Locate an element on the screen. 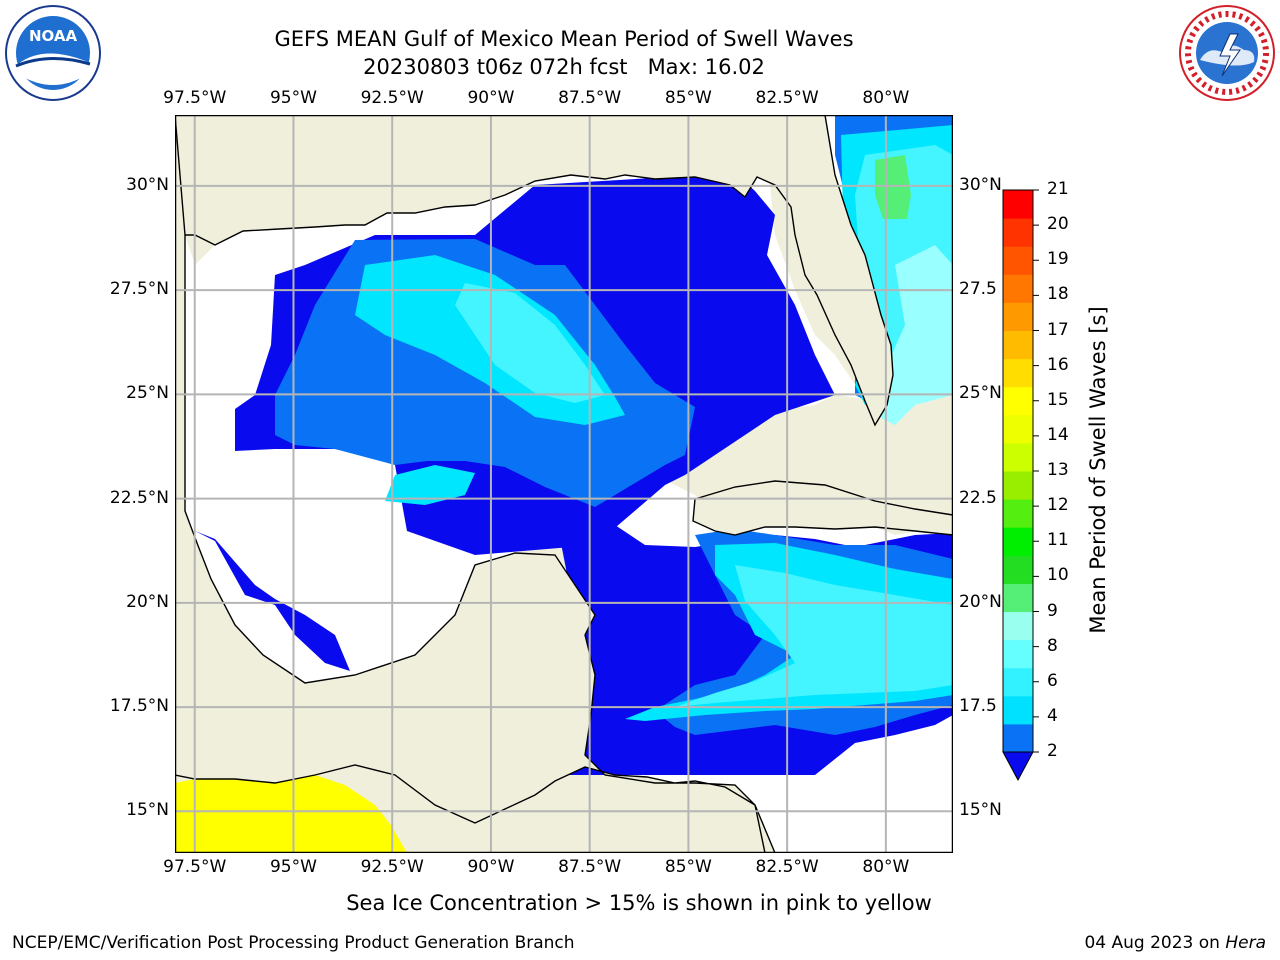  colorbar-tick-label: 14 is located at coordinates (1058, 434).